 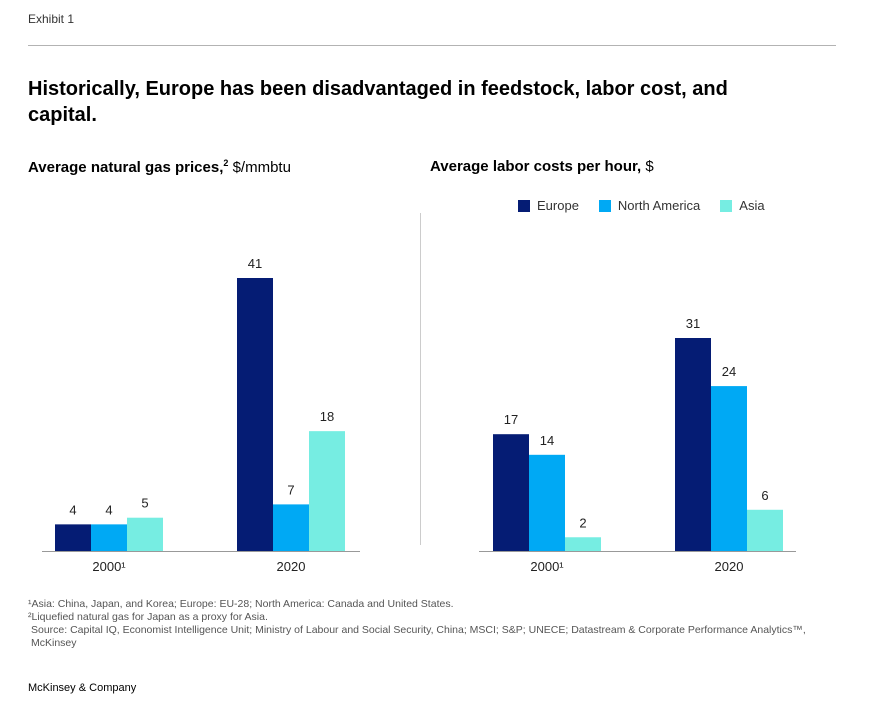 I want to click on gas-value-label-north-america-1: 7, so click(x=290, y=489).